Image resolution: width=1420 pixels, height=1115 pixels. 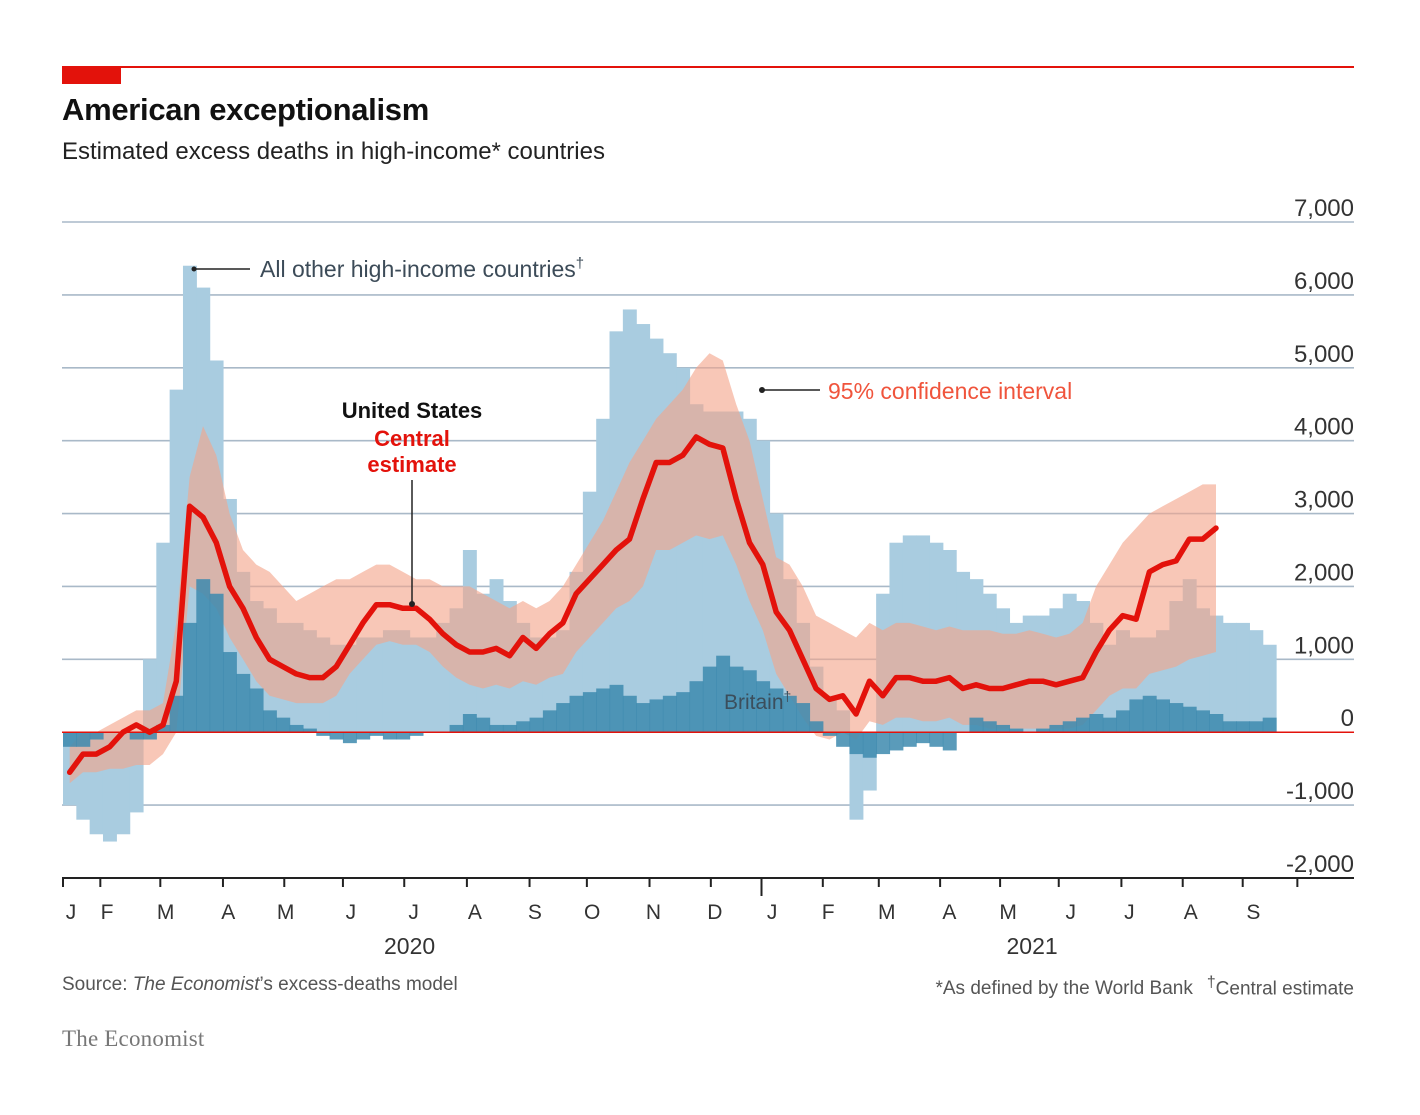 I want to click on month-label: F, so click(x=107, y=912).